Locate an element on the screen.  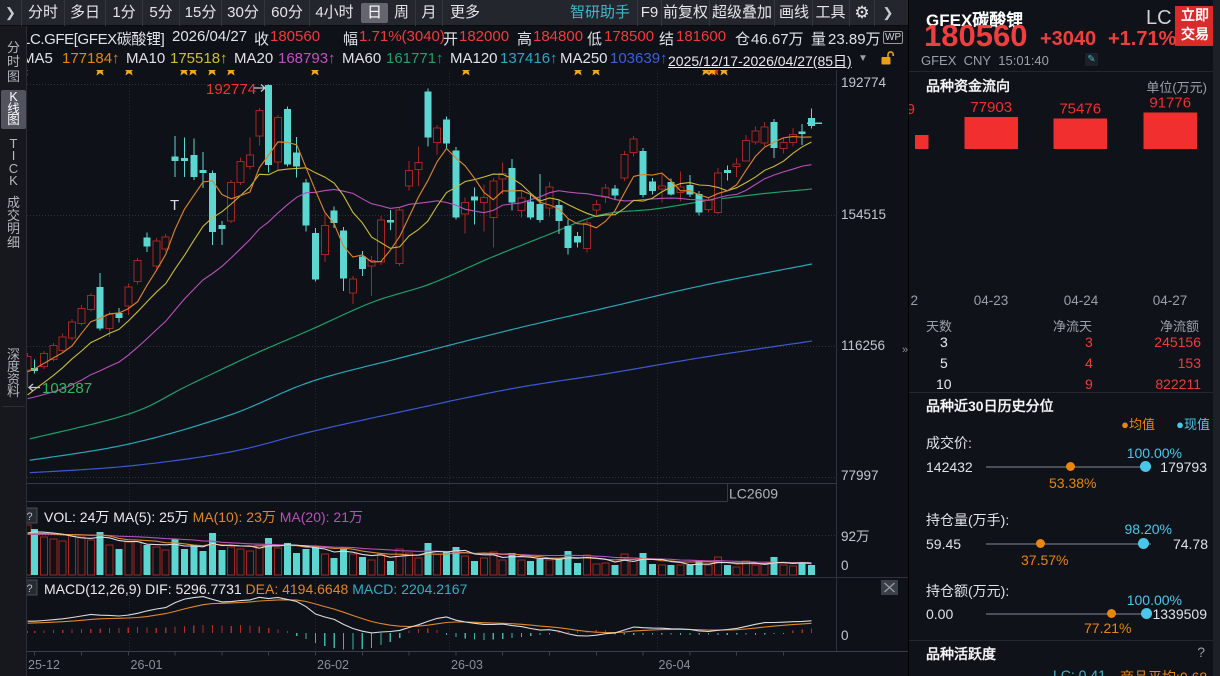
svg-text: 2 is located at coordinates (914, 300).